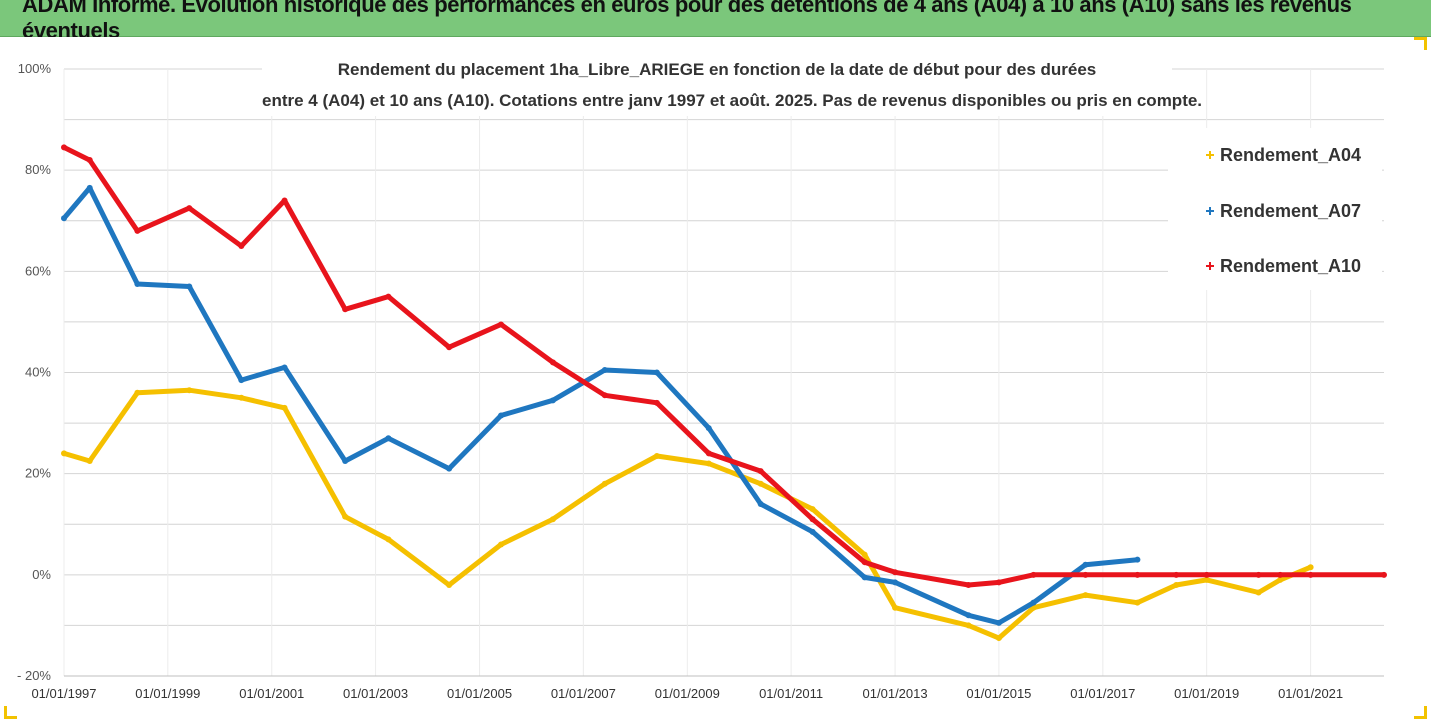 The height and width of the screenshot is (721, 1431). I want to click on legend-item-a07: Rendement_A07, so click(1282, 211).